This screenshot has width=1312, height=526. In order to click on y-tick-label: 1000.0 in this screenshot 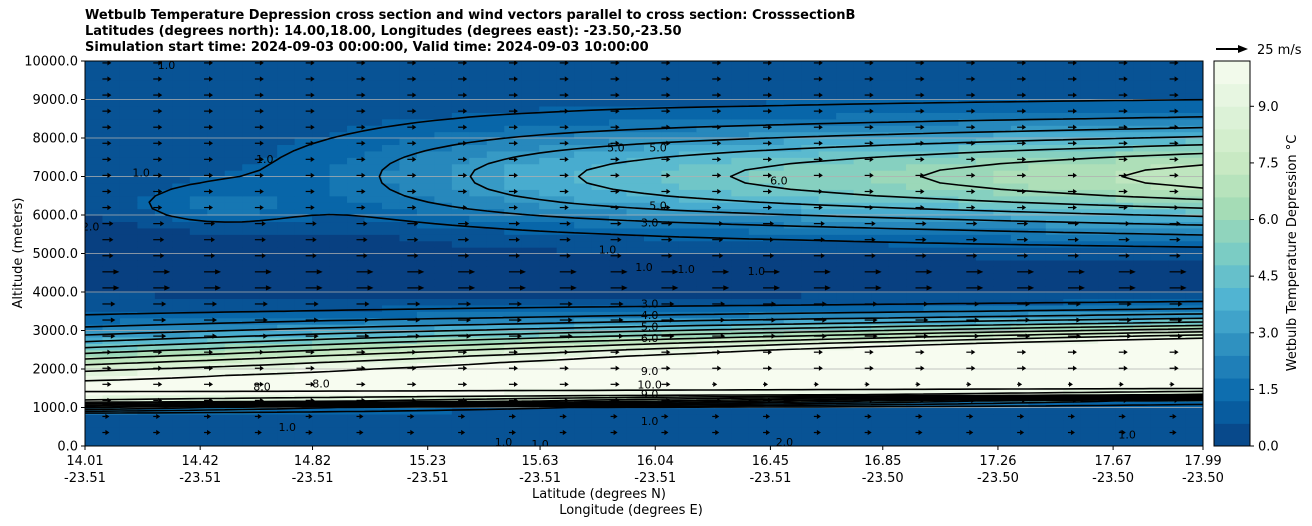, I will do `click(56, 408)`.